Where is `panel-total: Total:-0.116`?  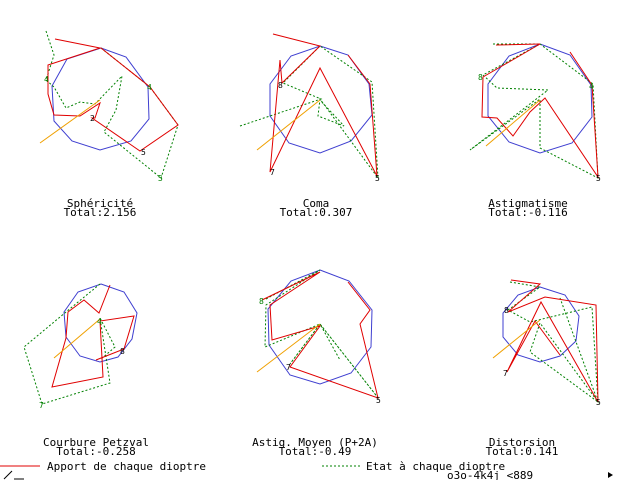
panel-total: Total:-0.116 is located at coordinates (527, 212).